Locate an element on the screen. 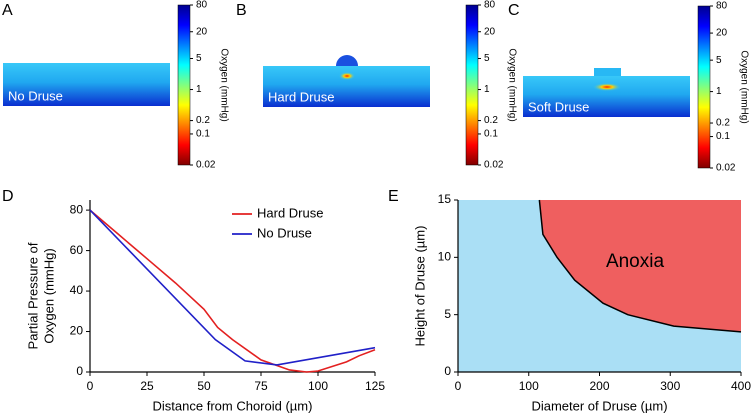  y-tick-label: 60 is located at coordinates (77, 250).